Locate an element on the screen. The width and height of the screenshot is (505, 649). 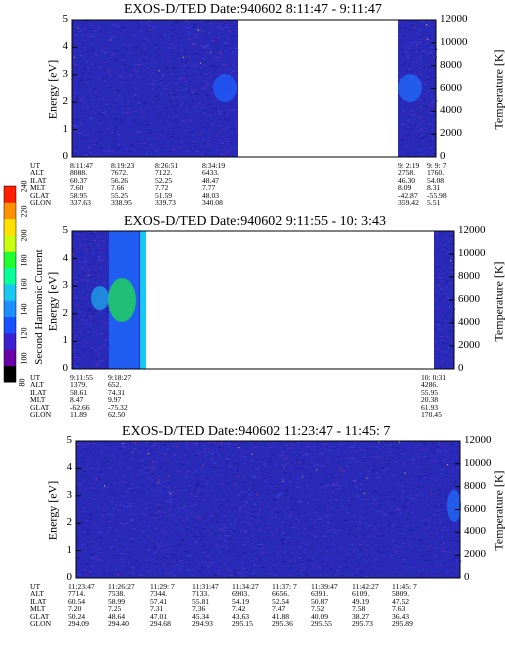
panel-2-table-cell: 74.31 is located at coordinates (117, 392).